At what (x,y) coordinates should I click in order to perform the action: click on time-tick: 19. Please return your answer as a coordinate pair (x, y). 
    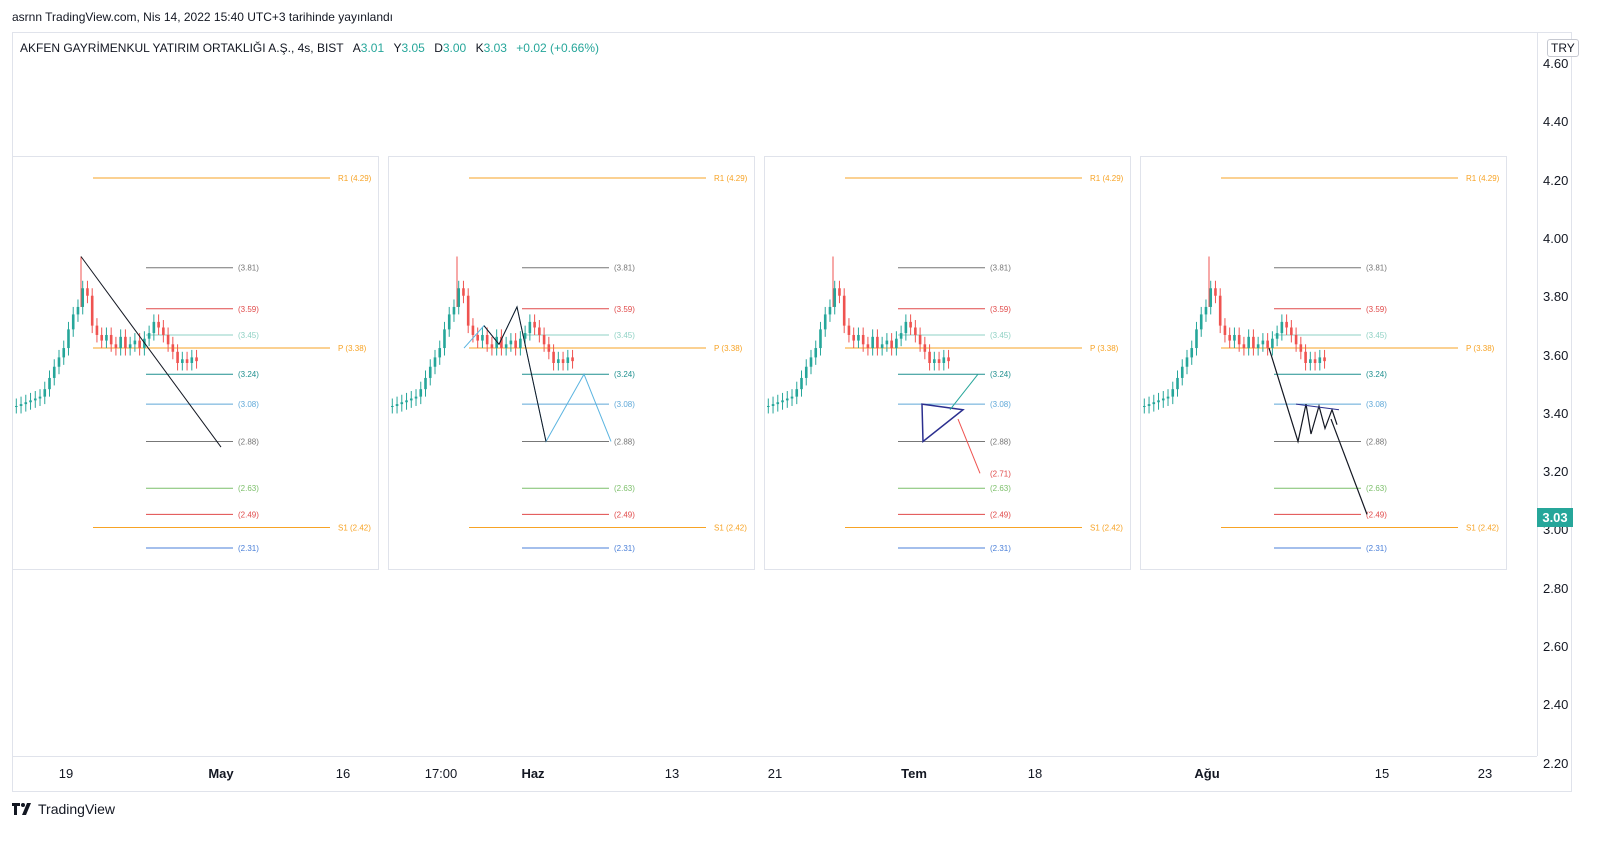
    Looking at the image, I should click on (66, 773).